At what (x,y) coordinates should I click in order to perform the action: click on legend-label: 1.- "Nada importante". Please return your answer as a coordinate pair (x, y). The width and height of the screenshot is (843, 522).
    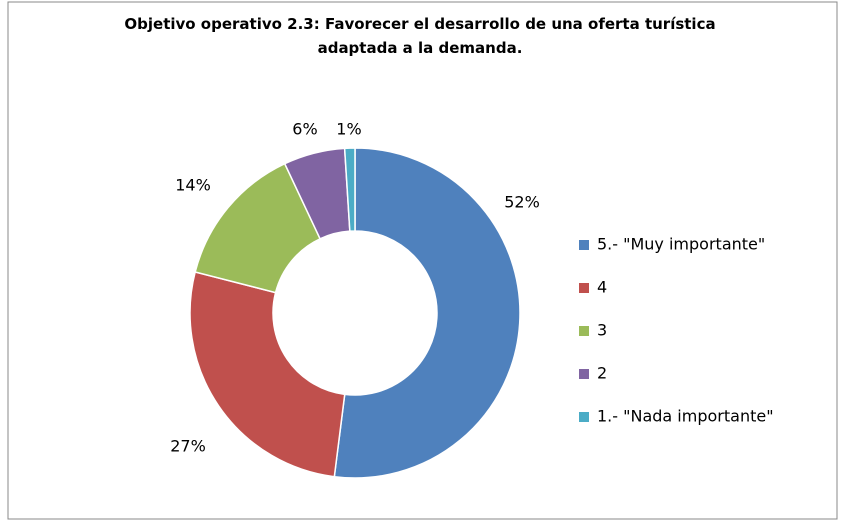
    Looking at the image, I should click on (685, 416).